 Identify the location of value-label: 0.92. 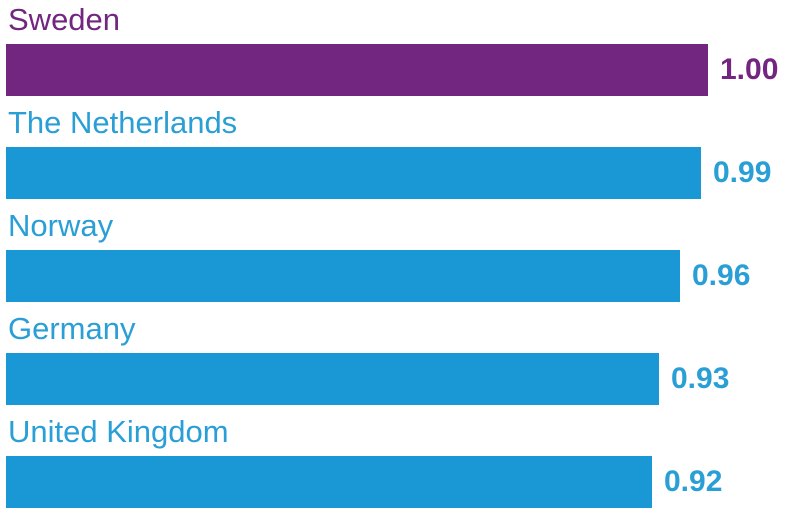
(693, 481).